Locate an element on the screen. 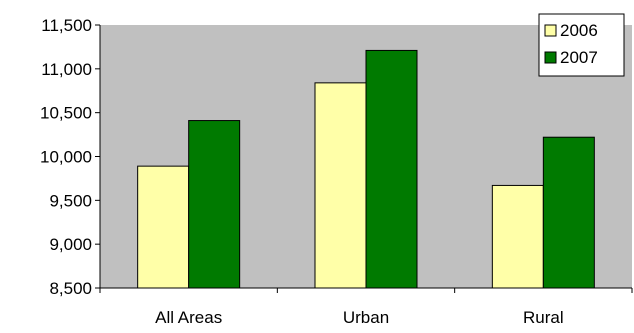 The width and height of the screenshot is (634, 333). y-tick-label: 8,500 is located at coordinates (70, 288).